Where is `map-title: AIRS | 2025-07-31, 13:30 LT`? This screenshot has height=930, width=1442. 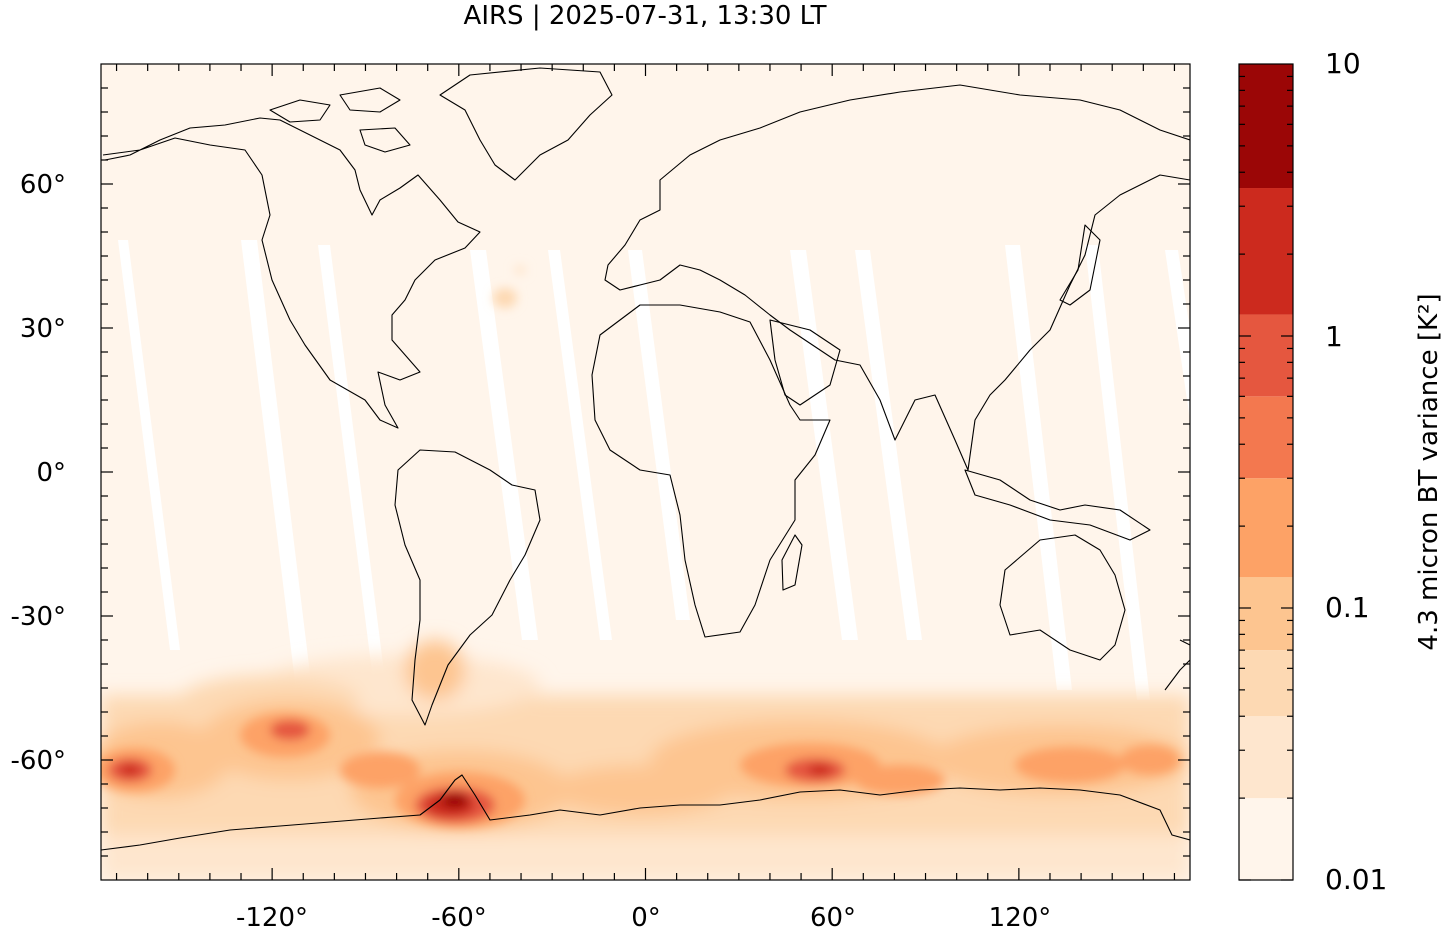 map-title: AIRS | 2025-07-31, 13:30 LT is located at coordinates (645, 16).